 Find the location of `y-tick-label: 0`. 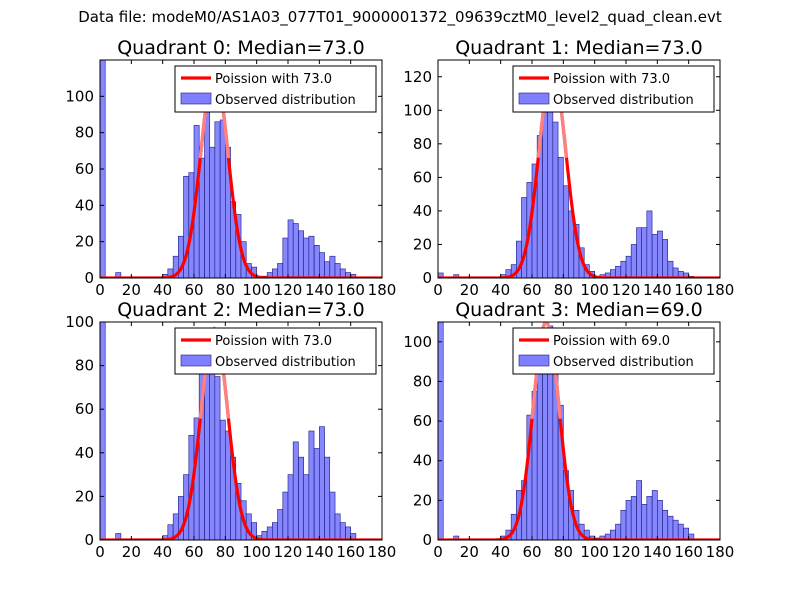

y-tick-label: 0 is located at coordinates (89, 540).